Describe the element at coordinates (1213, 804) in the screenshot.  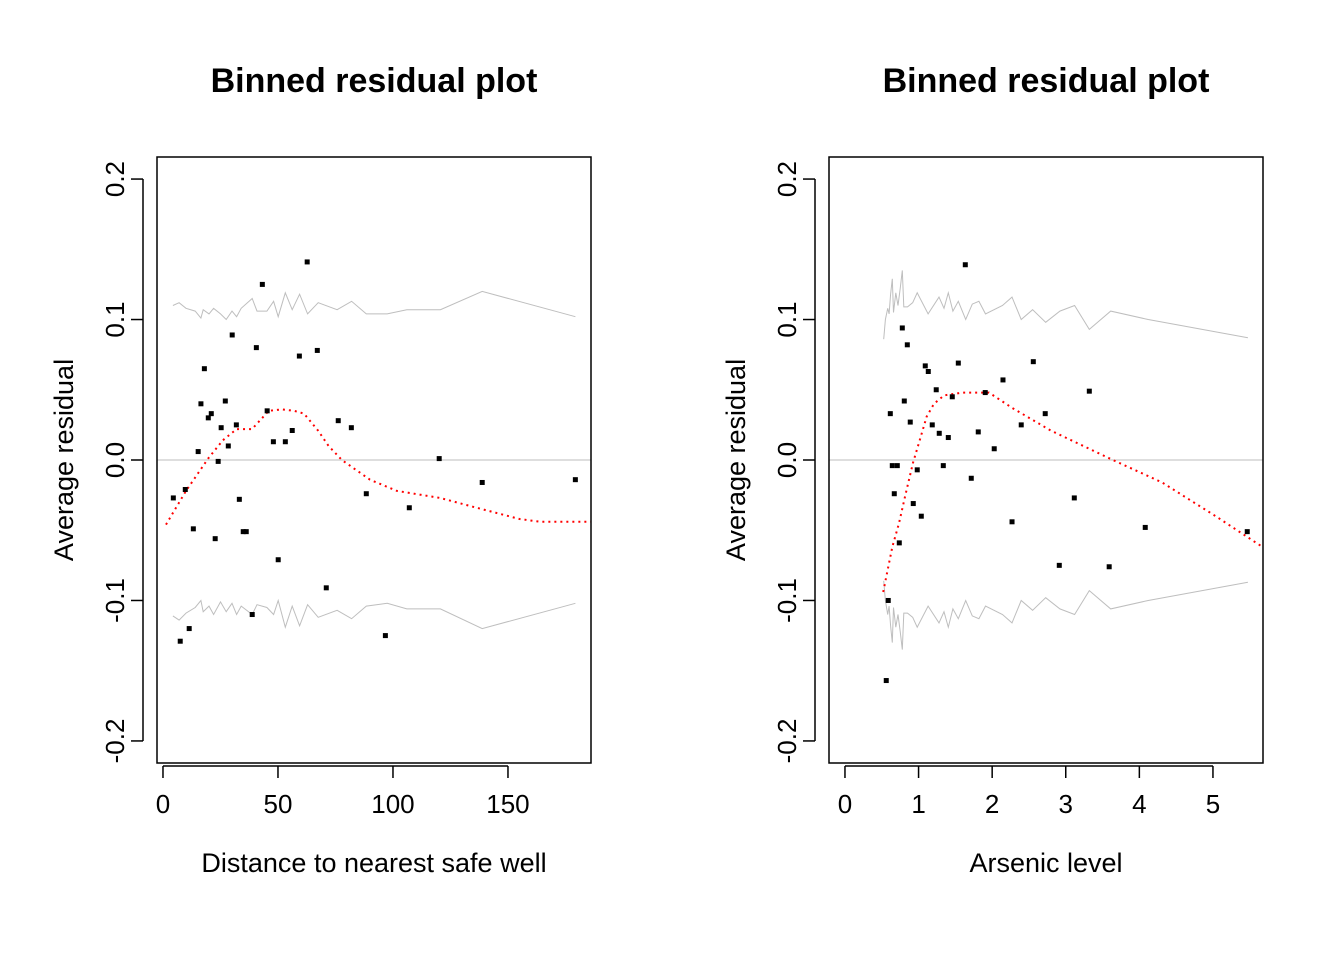
I see `x-tick-label: 5` at that location.